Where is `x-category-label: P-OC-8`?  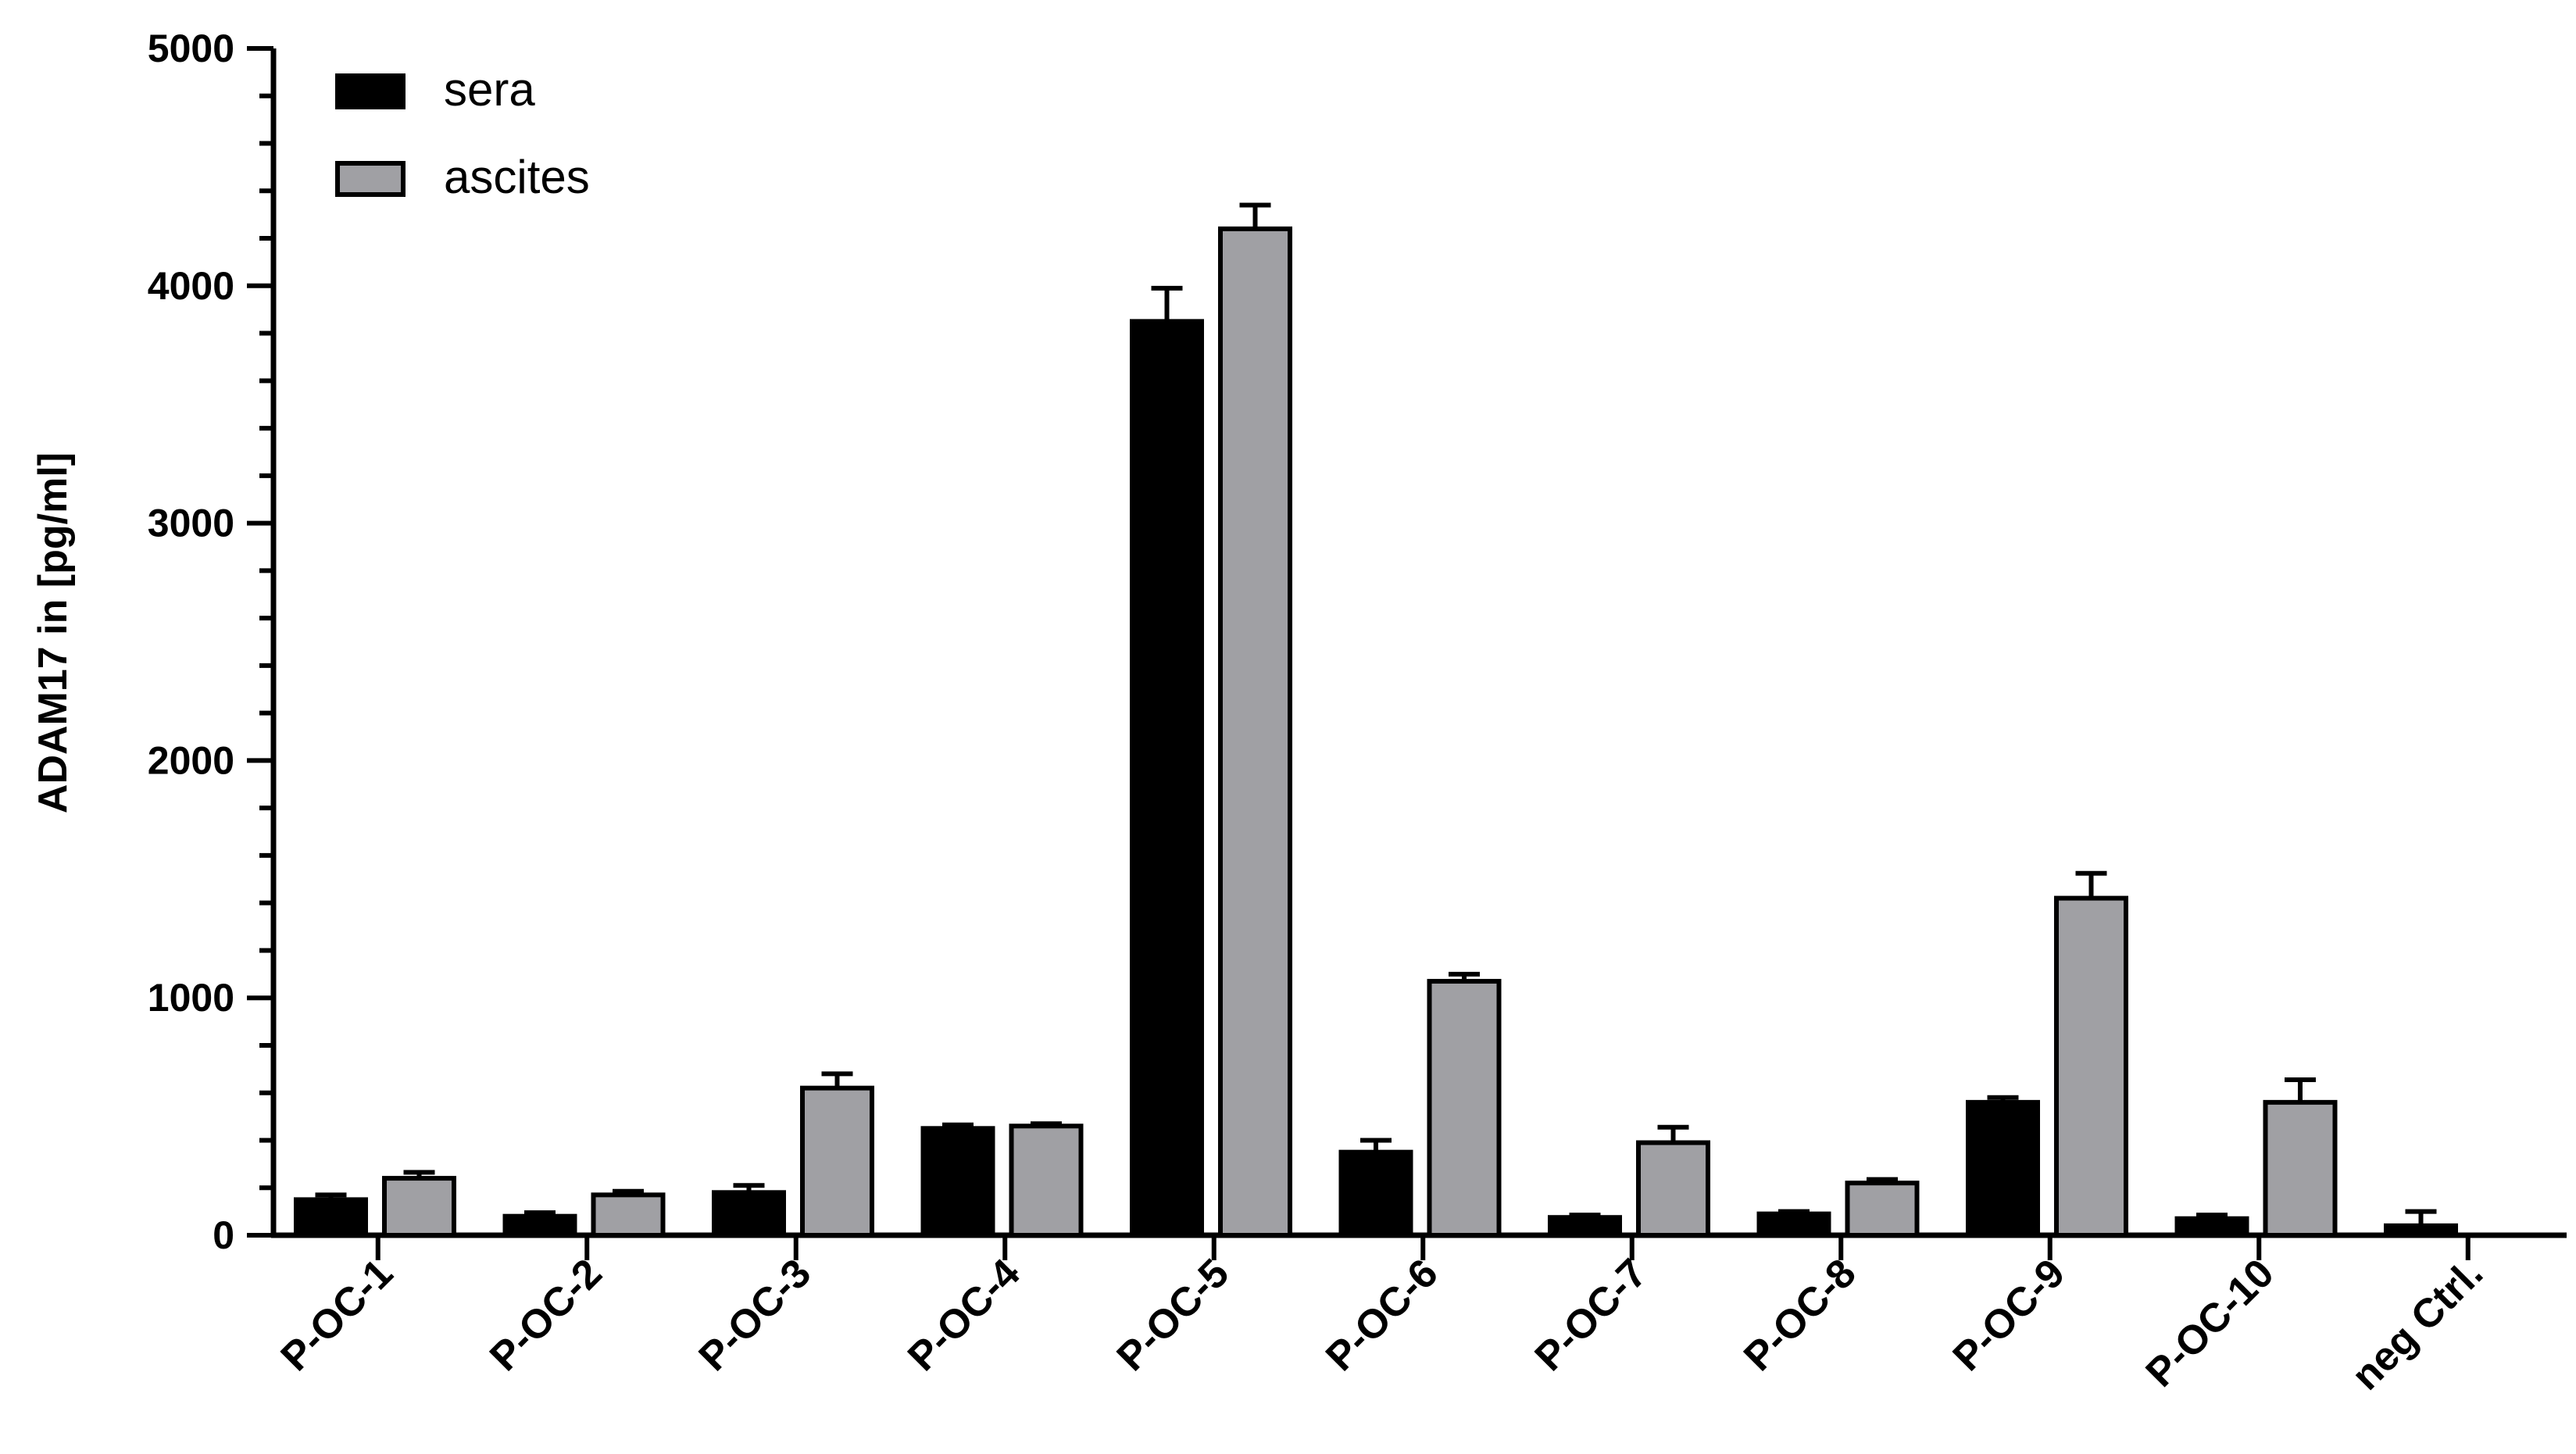 x-category-label: P-OC-8 is located at coordinates (1800, 1315).